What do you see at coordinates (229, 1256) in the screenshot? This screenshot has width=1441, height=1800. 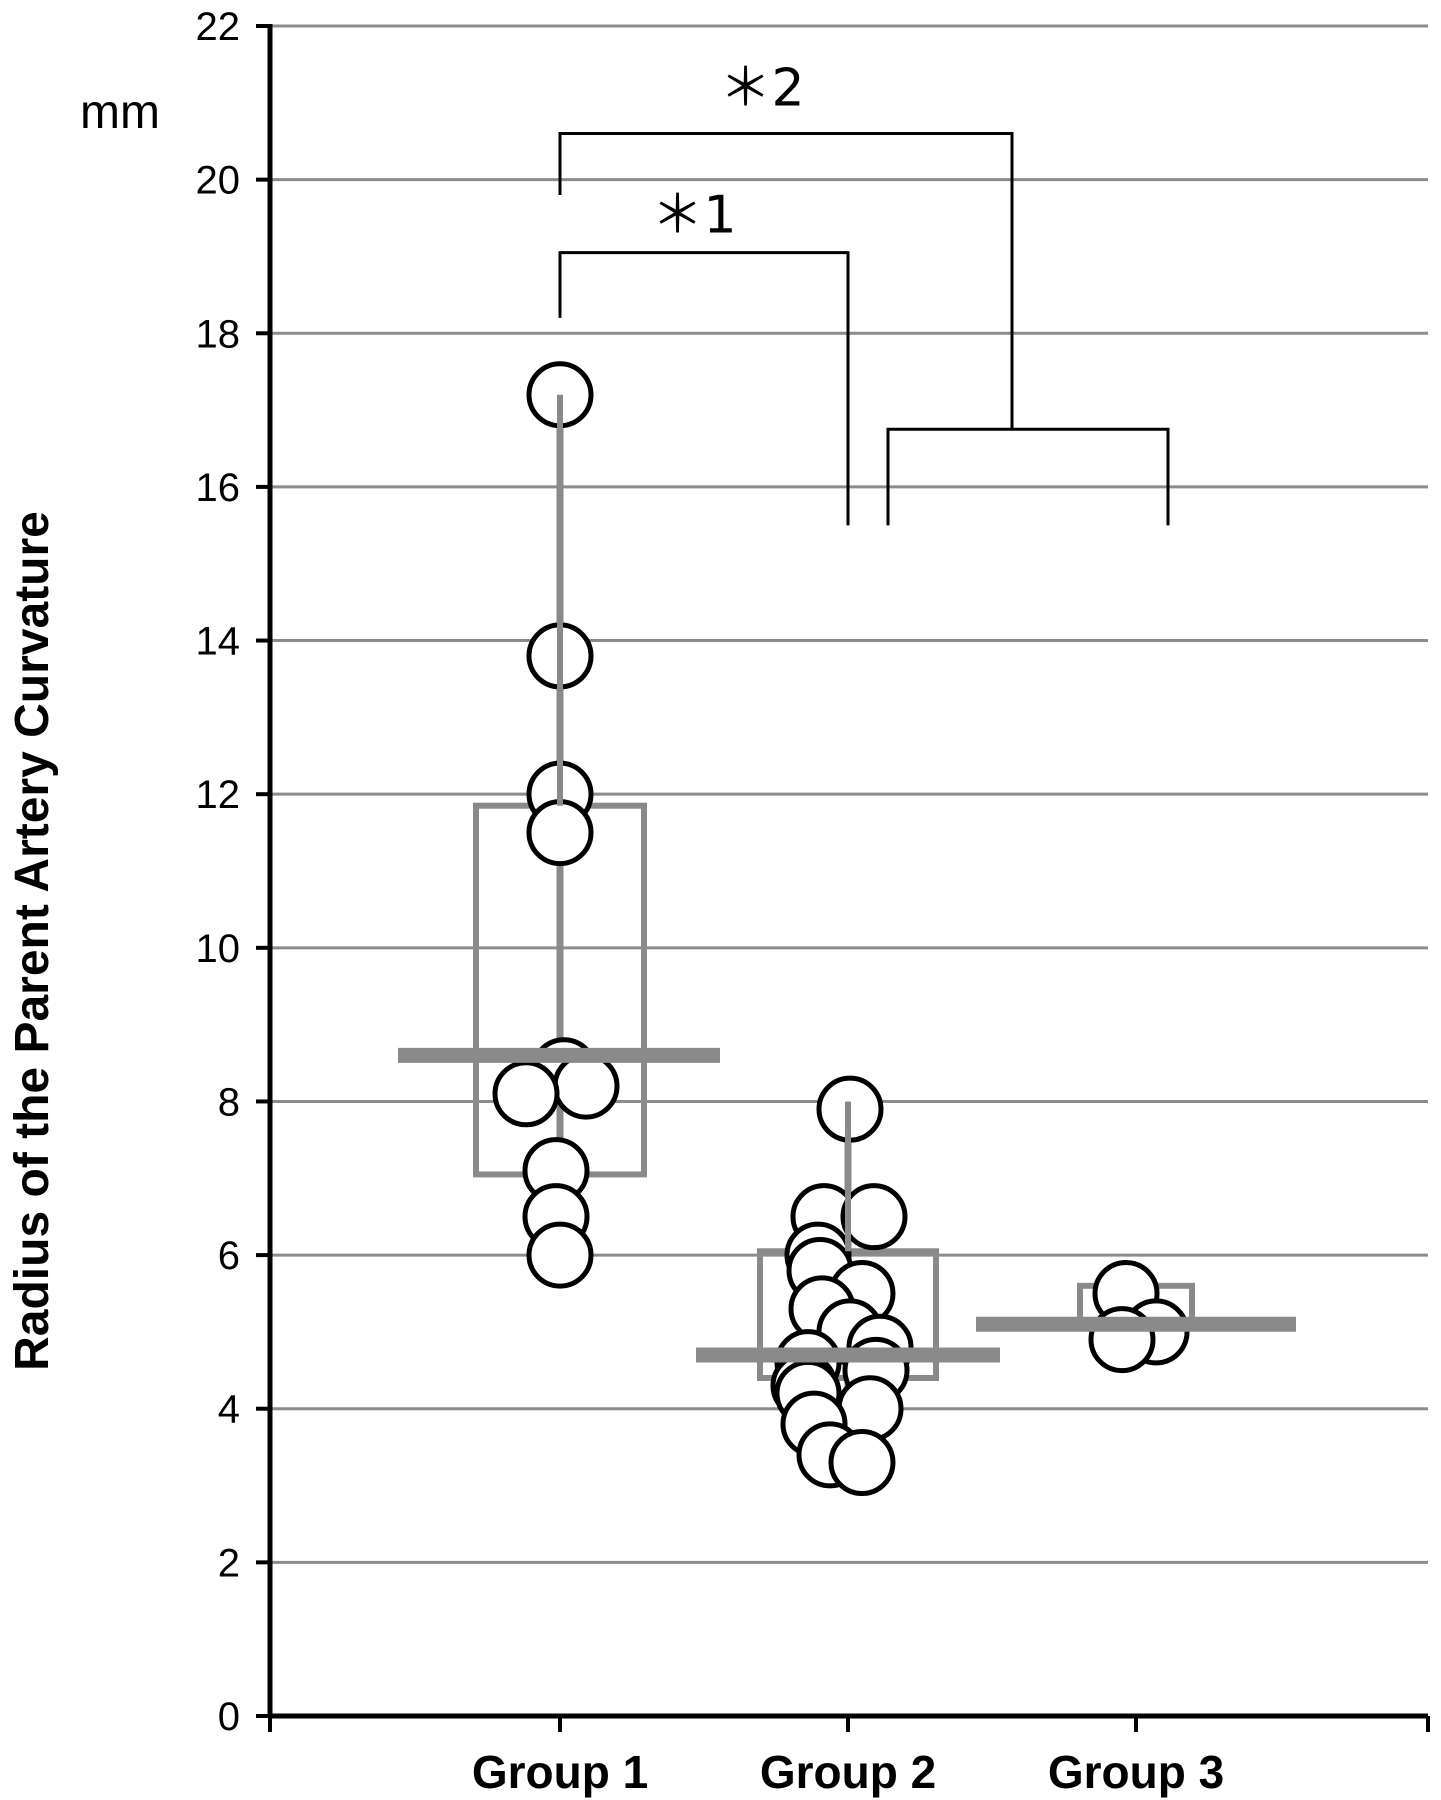 I see `y-tick-label: 6` at bounding box center [229, 1256].